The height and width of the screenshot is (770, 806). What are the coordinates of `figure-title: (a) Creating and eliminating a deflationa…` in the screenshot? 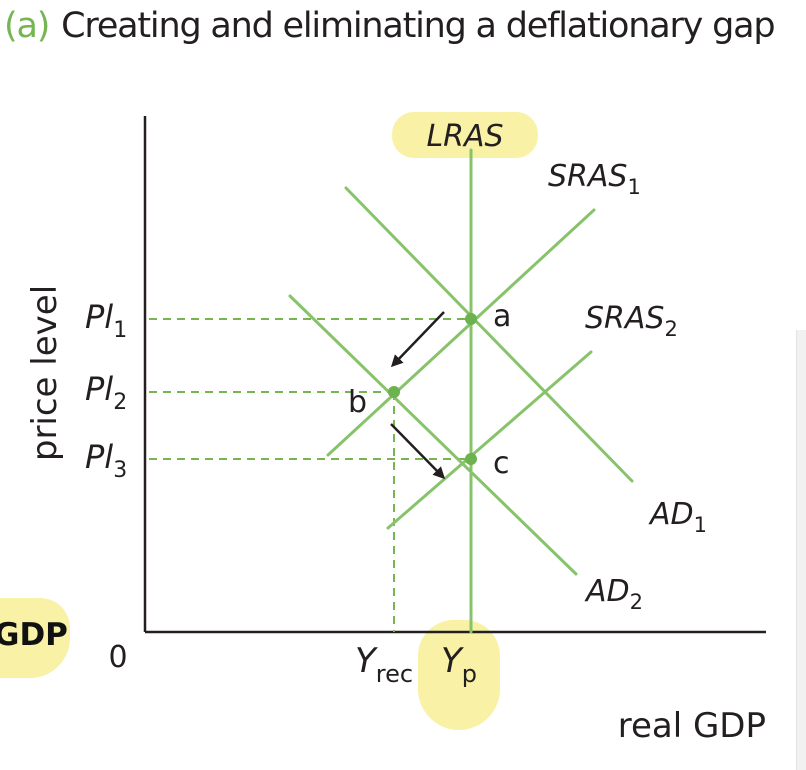 It's located at (390, 26).